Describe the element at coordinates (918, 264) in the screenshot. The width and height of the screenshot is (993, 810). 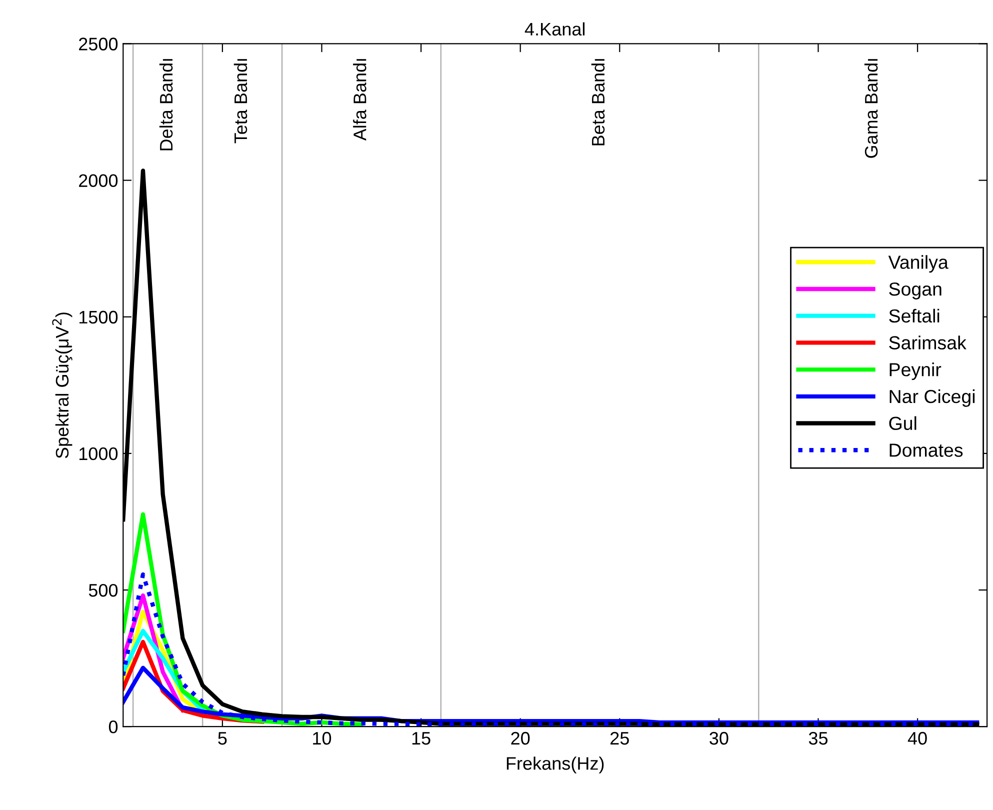
I see `legend-label: Vanilya` at that location.